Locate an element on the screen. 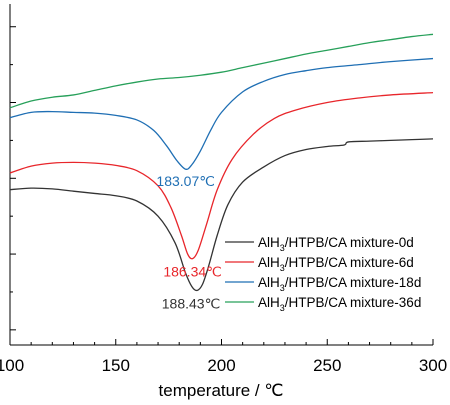  x-tick-label: 200 is located at coordinates (221, 365).